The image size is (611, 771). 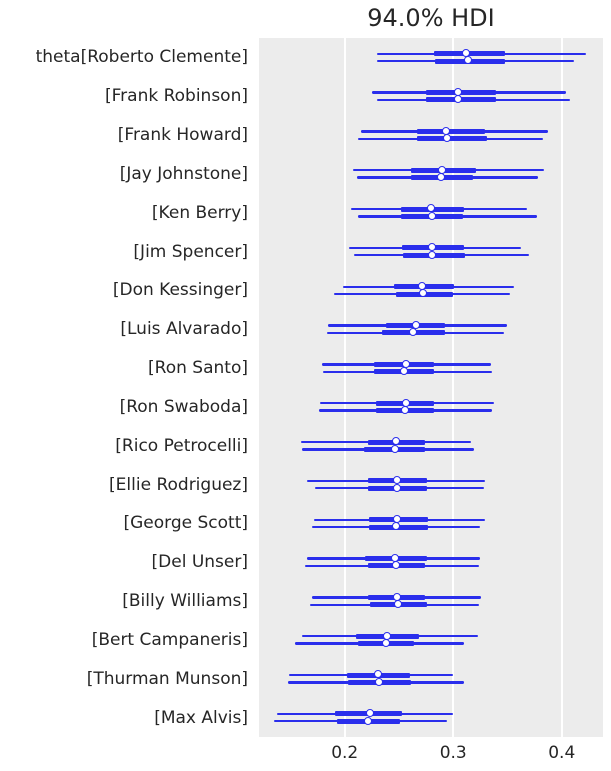 What do you see at coordinates (185, 523) in the screenshot?
I see `y-axis-label: [George Scott]` at bounding box center [185, 523].